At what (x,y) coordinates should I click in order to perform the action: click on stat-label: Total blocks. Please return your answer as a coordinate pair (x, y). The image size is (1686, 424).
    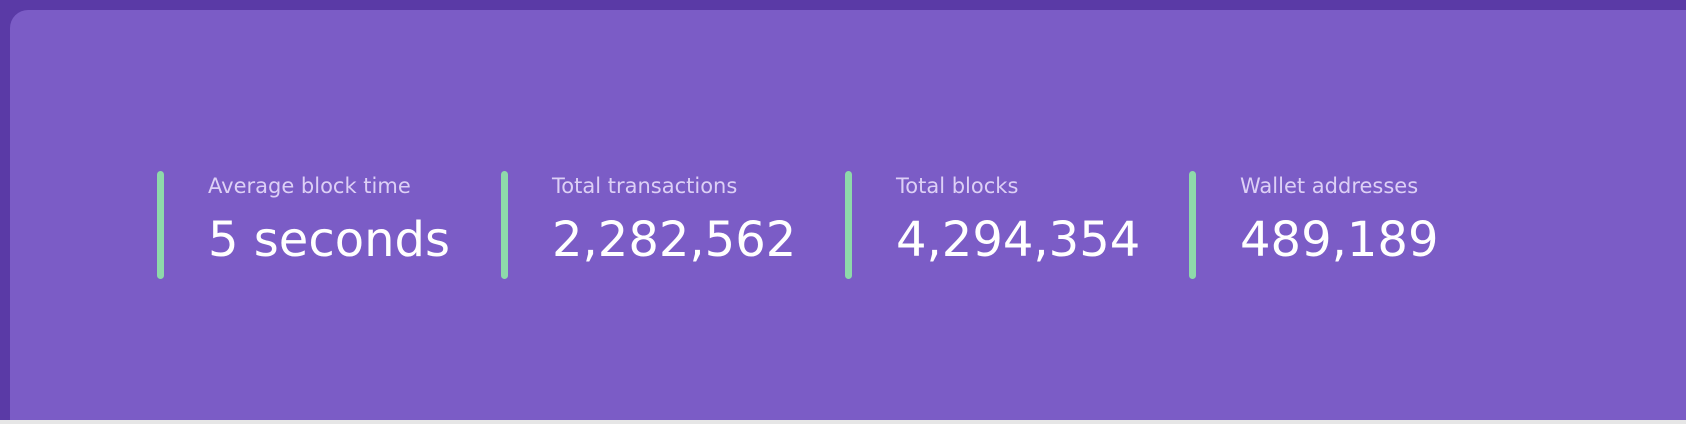
    Looking at the image, I should click on (957, 186).